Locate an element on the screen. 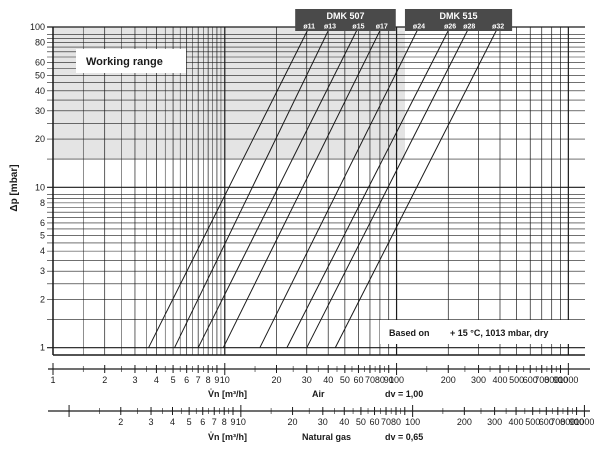 The image size is (603, 453). group-header-label: DMK 507 is located at coordinates (345, 16).